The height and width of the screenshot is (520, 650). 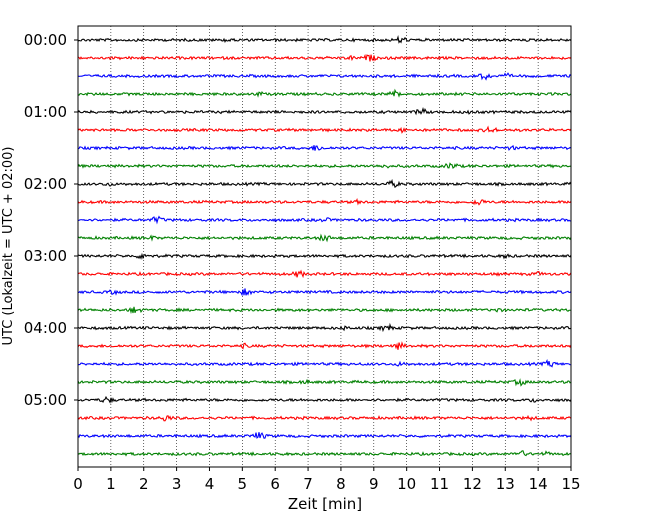 What do you see at coordinates (45, 328) in the screenshot?
I see `y-tick-label-04:00: 04:00` at bounding box center [45, 328].